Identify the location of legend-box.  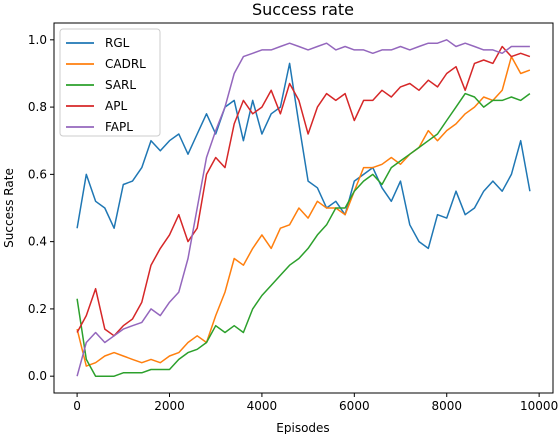
(110, 82).